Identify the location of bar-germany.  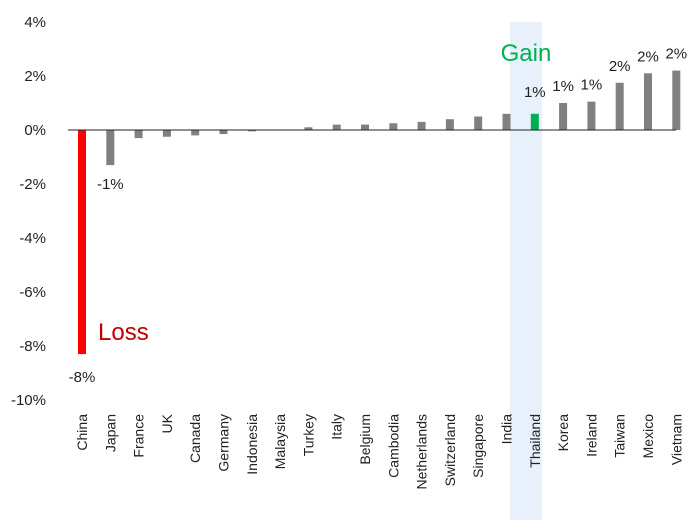
(223, 132).